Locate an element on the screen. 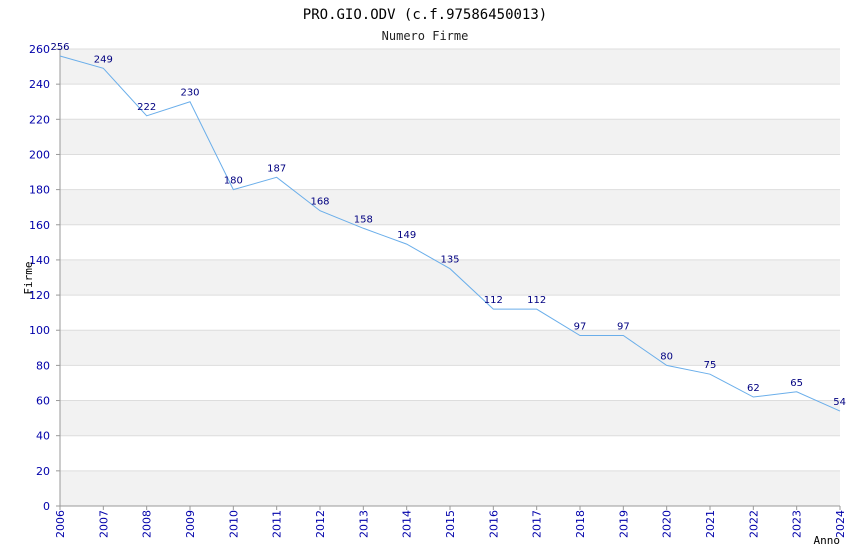 This screenshot has height=550, width=850. y-tick-label: 0 is located at coordinates (46, 506).